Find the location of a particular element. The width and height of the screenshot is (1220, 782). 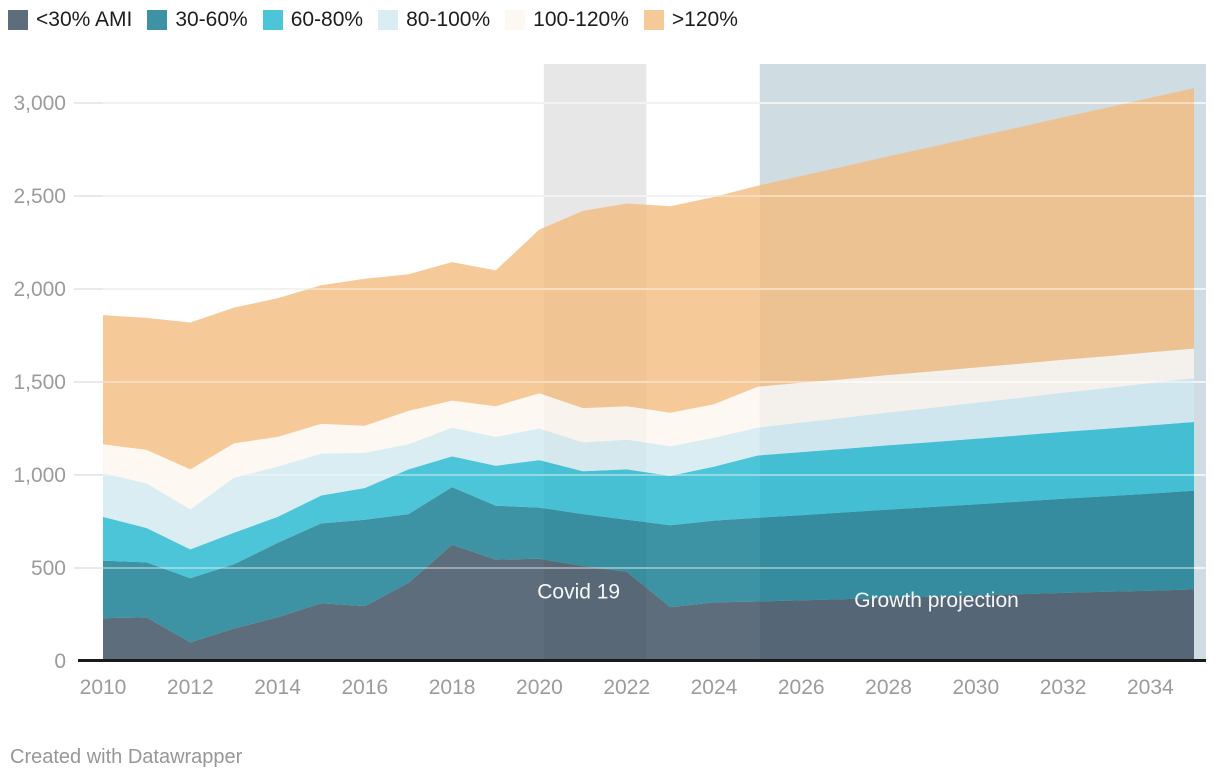

y-tick-label-500: 500 is located at coordinates (48, 568).